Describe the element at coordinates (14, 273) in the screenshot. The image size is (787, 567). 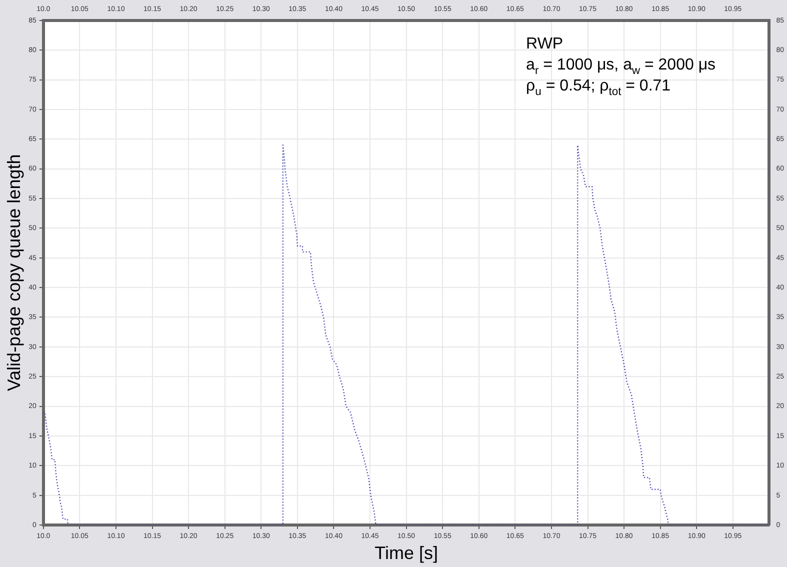
I see `y-axis-title: Valid-page copy queue length` at that location.